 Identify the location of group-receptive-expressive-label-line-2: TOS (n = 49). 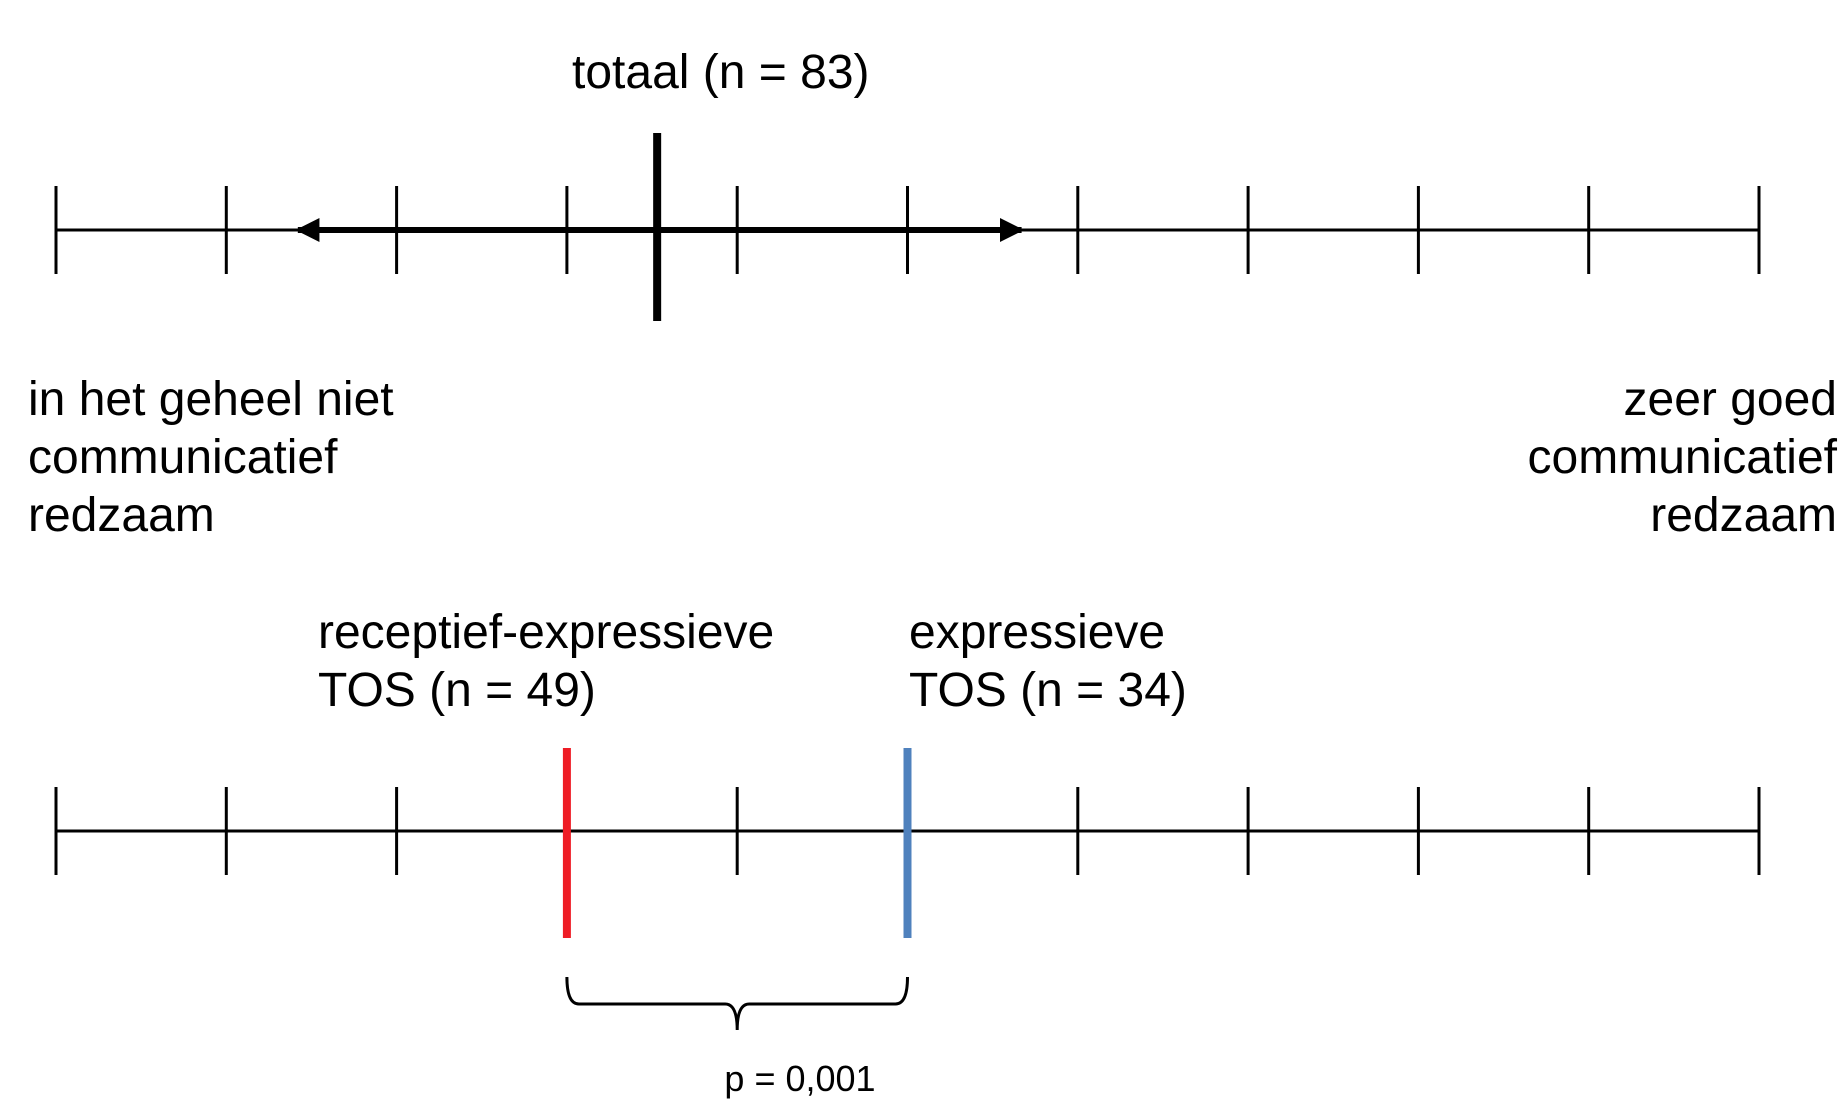
(457, 690).